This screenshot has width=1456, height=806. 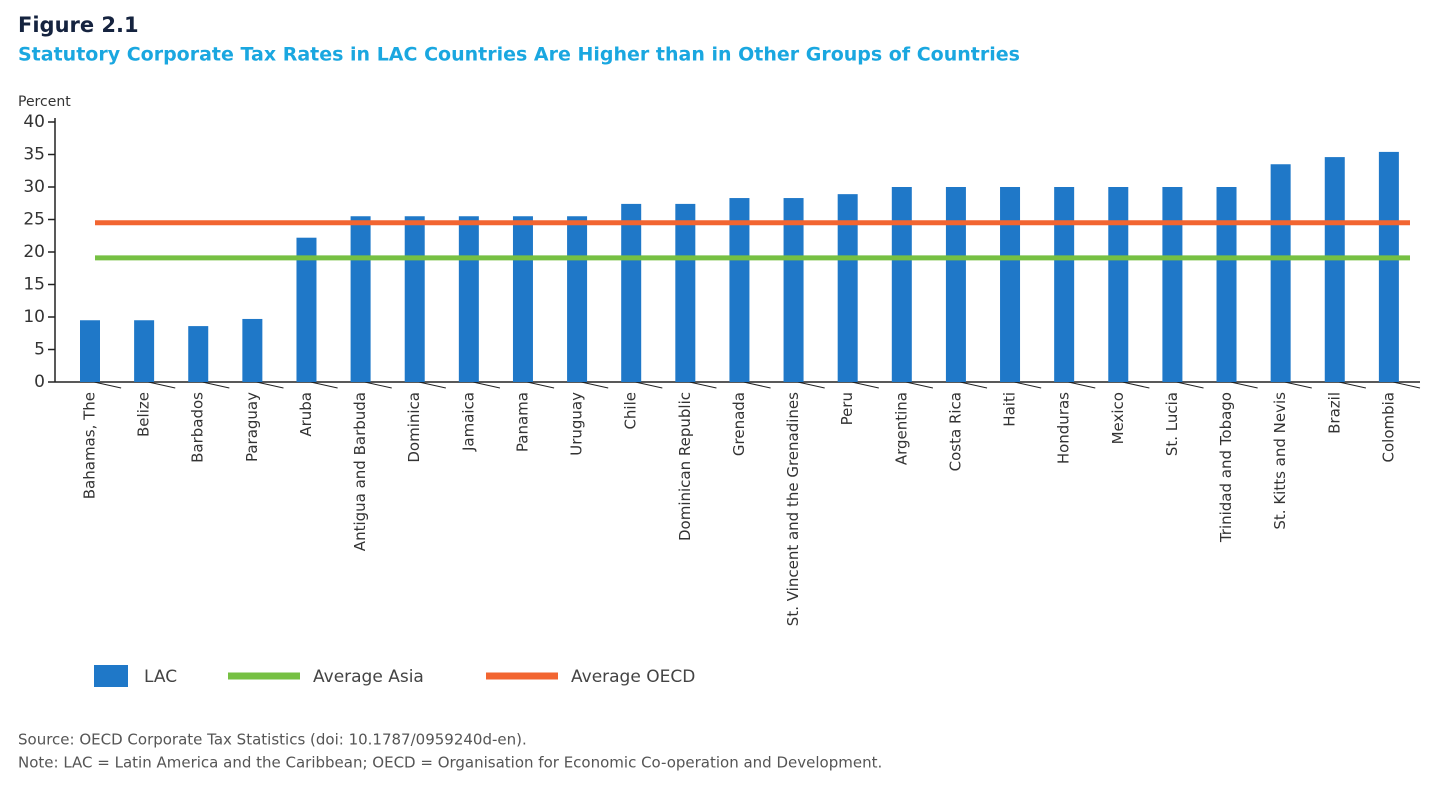 I want to click on x-tick-label: Dominican Republic, so click(x=685, y=466).